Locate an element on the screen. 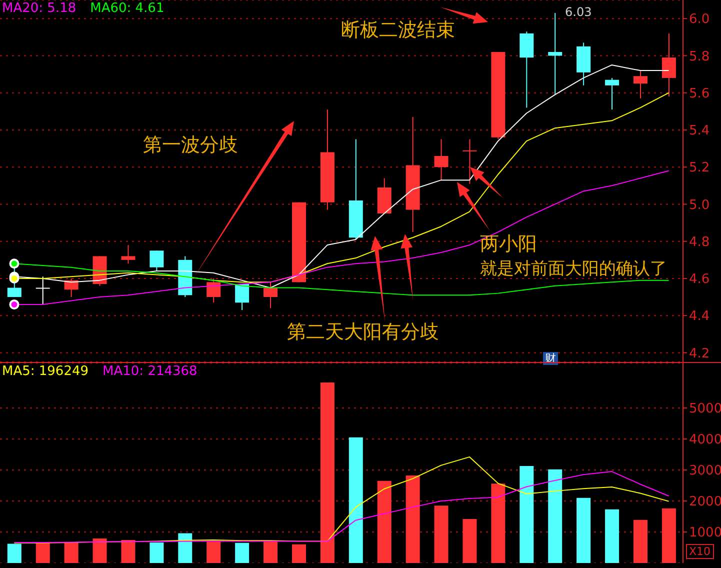  y-tick-label: 5000 is located at coordinates (705, 409).